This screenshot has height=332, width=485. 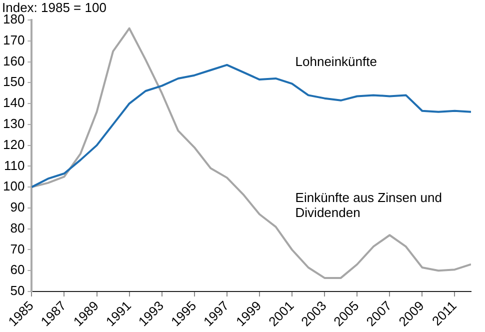 What do you see at coordinates (13, 60) in the screenshot?
I see `y-tick-label: 160` at bounding box center [13, 60].